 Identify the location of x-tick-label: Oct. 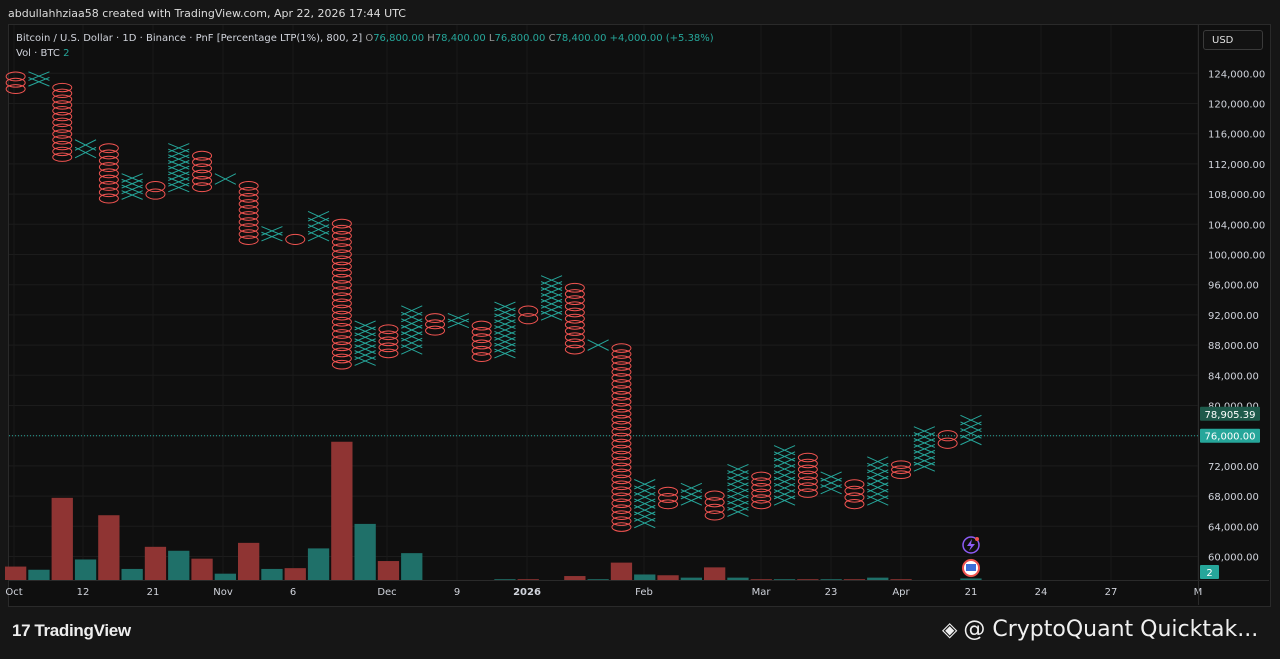
(13, 592).